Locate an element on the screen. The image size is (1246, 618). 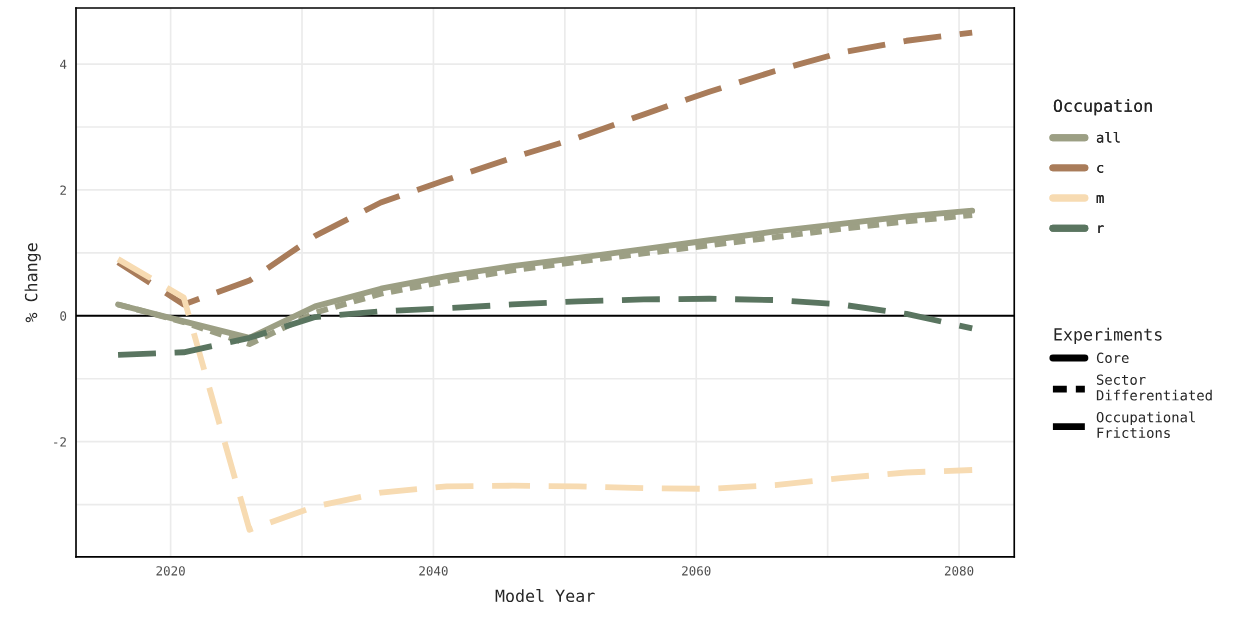
y-tick-label: 4 is located at coordinates (63, 64).